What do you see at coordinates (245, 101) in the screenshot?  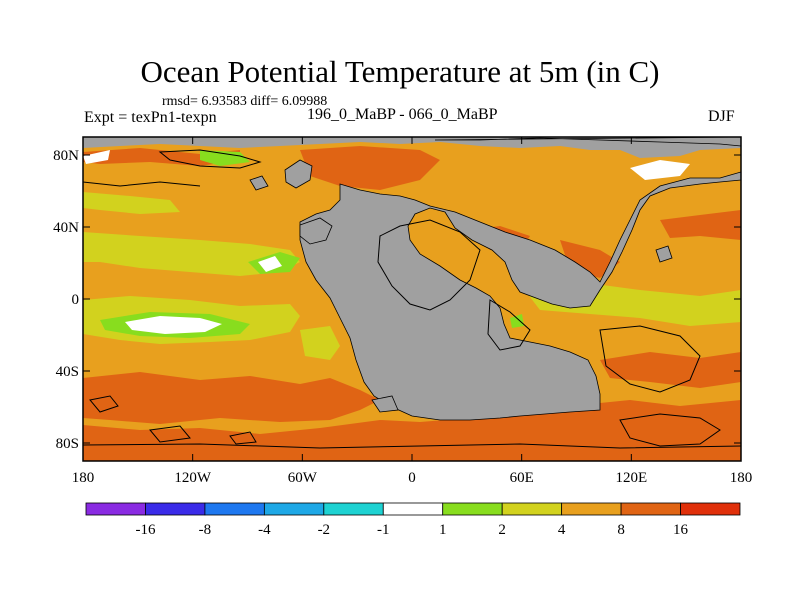 I see `stats-label: rmsd= 6.93583 diff= 6.09988` at bounding box center [245, 101].